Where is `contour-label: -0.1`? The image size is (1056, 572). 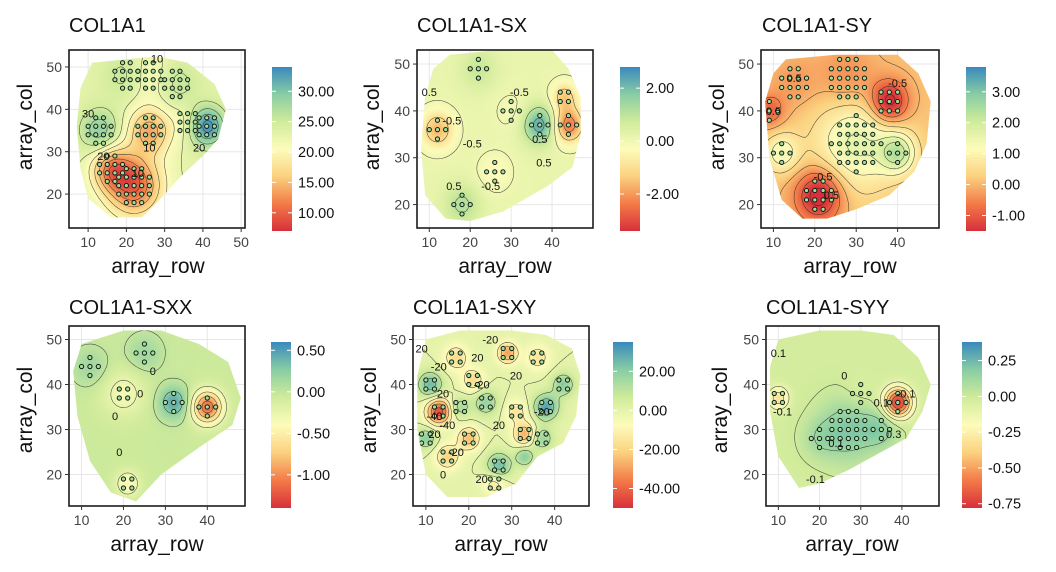 contour-label: -0.1 is located at coordinates (815, 480).